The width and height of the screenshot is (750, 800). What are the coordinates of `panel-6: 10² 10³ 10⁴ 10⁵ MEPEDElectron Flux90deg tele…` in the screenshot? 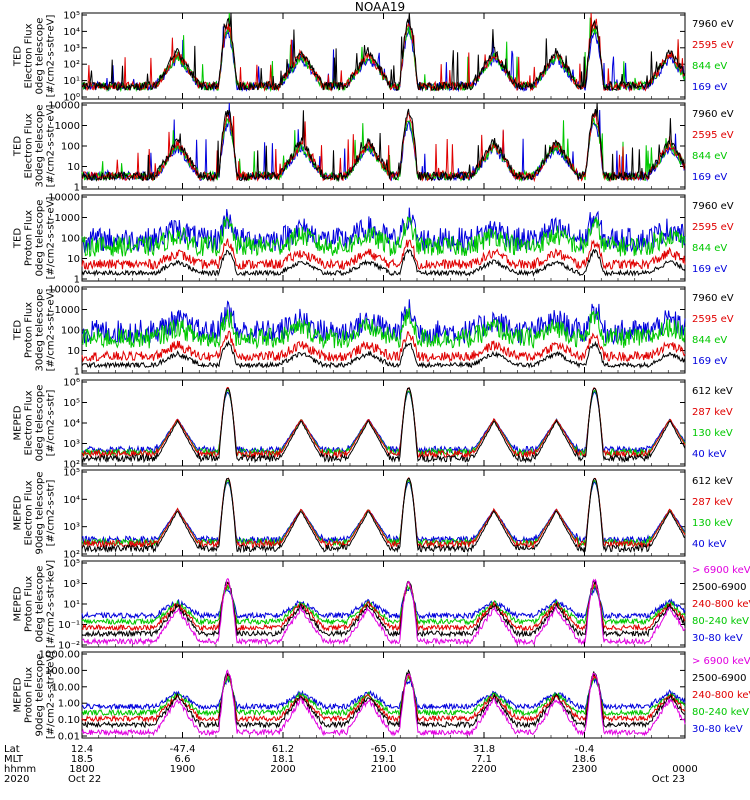 It's located at (373, 514).